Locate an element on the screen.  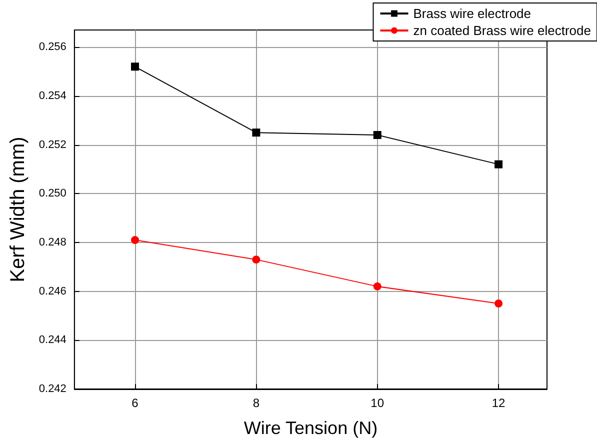
x-axis-title: Wire Tension (N) is located at coordinates (311, 428).